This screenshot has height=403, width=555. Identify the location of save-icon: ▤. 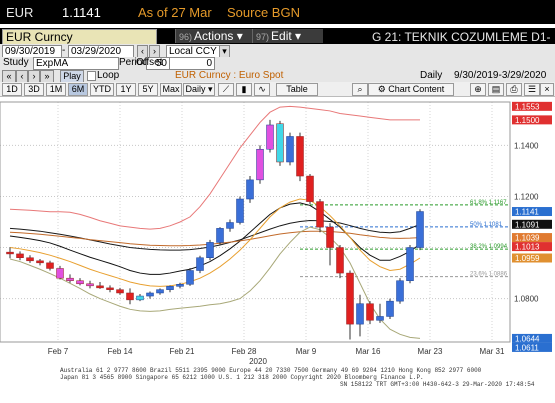
(496, 89).